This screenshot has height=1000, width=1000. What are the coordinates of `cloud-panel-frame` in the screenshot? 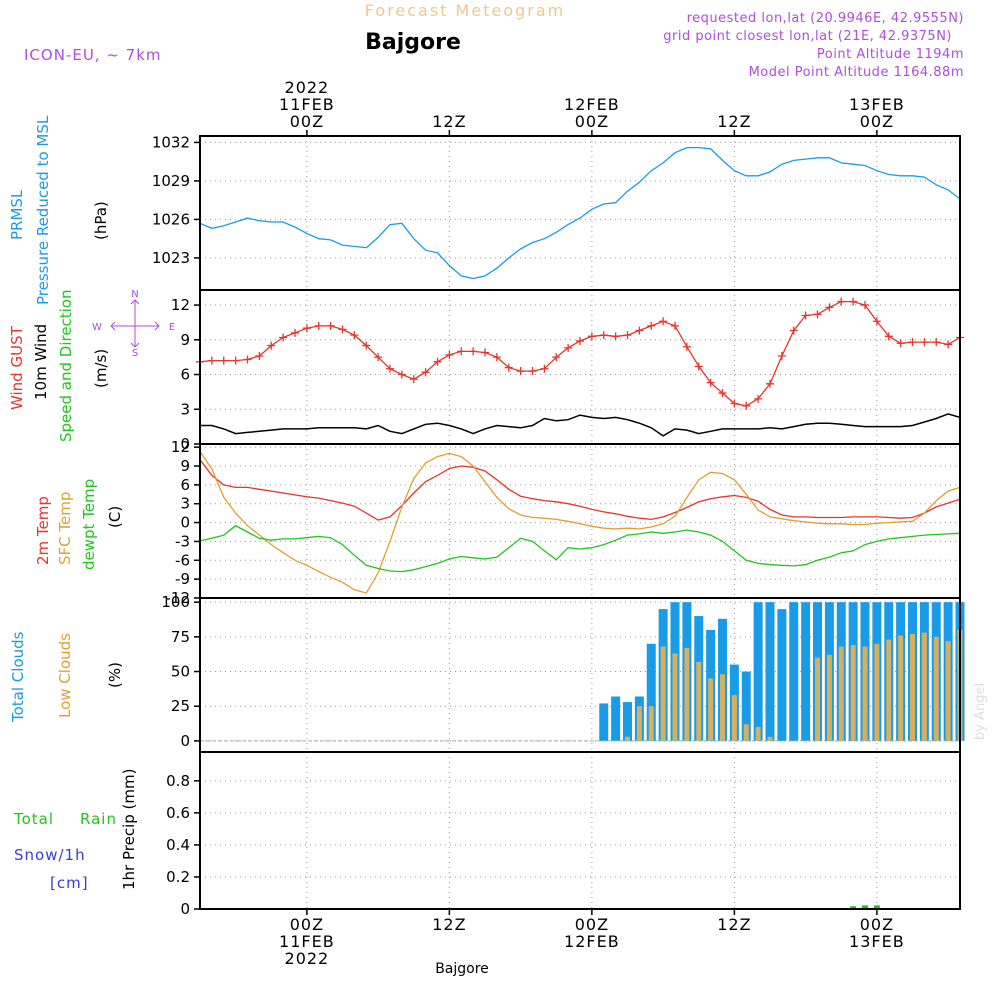 It's located at (580, 675).